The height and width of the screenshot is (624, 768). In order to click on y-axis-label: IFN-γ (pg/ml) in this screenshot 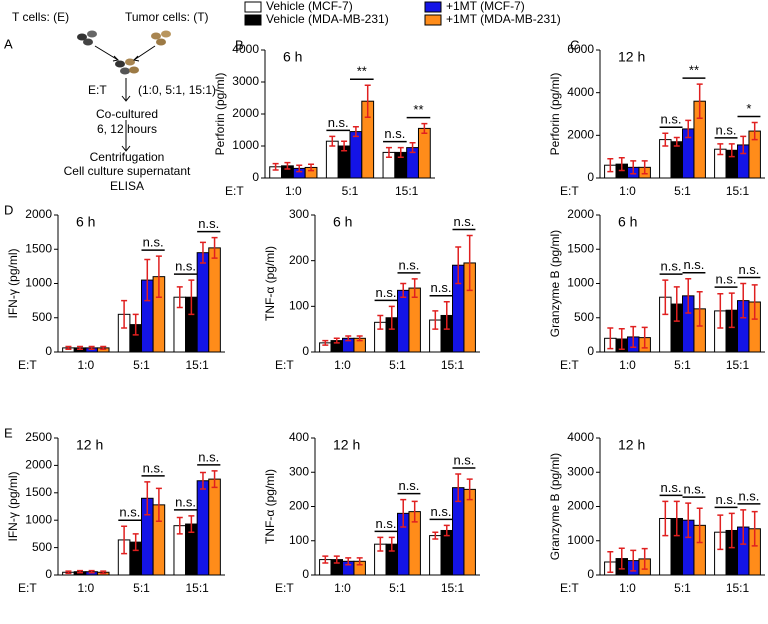, I will do `click(13, 284)`.